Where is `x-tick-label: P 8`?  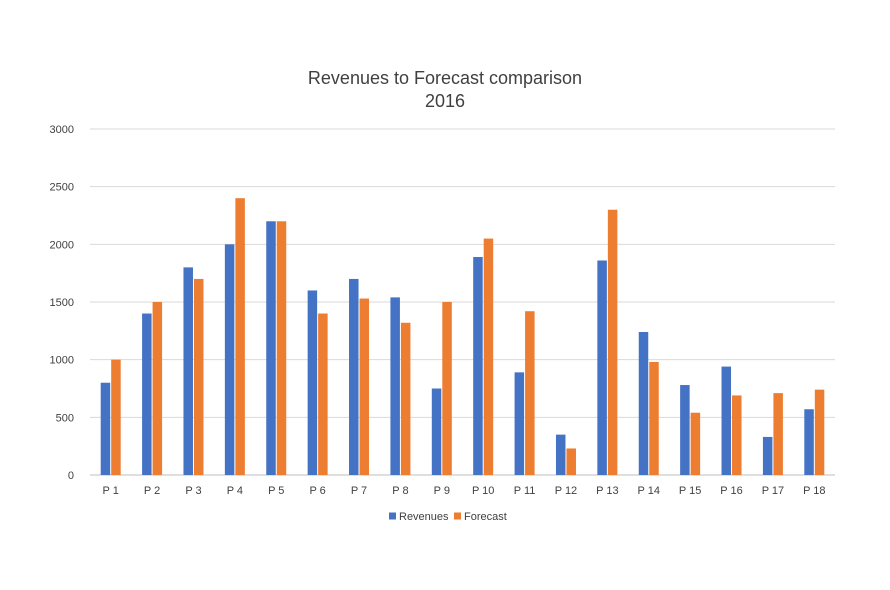 x-tick-label: P 8 is located at coordinates (400, 491).